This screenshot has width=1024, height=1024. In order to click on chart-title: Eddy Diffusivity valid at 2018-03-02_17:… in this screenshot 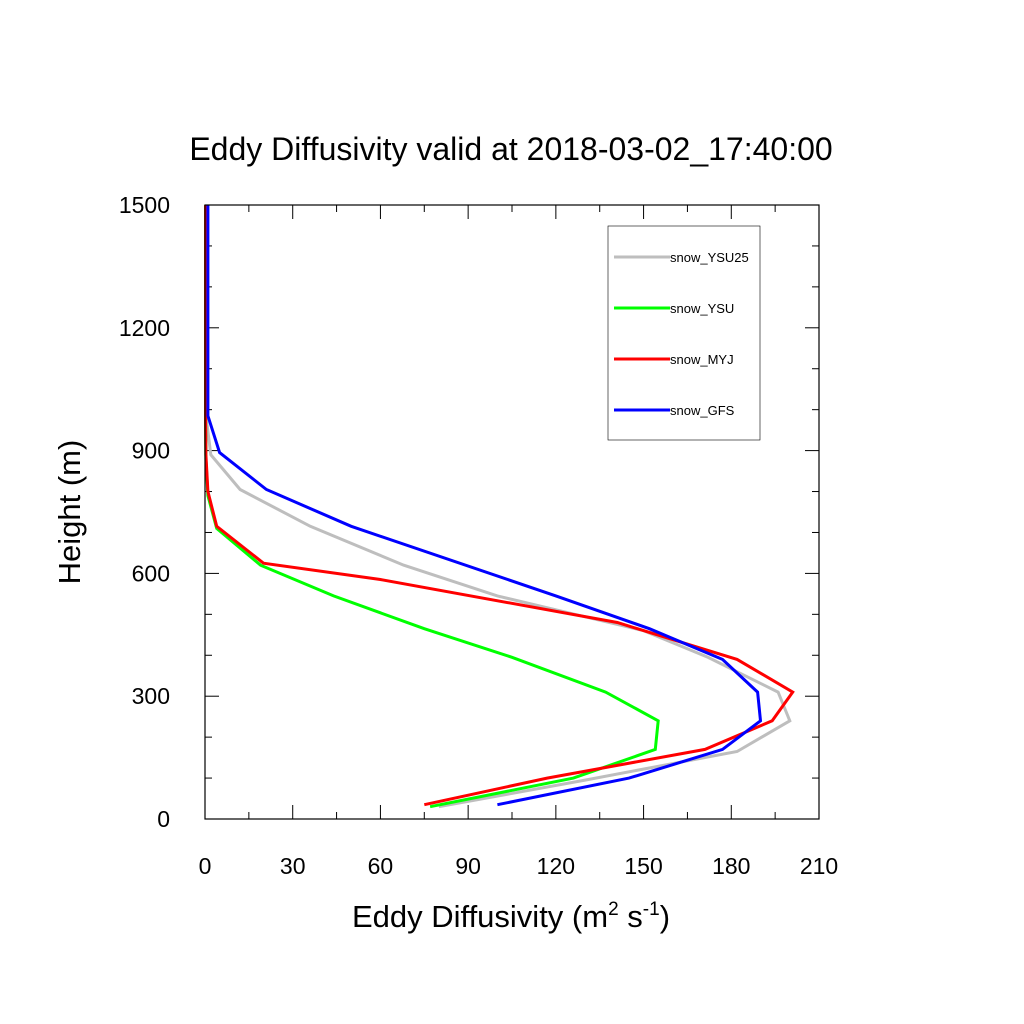, I will do `click(510, 149)`.